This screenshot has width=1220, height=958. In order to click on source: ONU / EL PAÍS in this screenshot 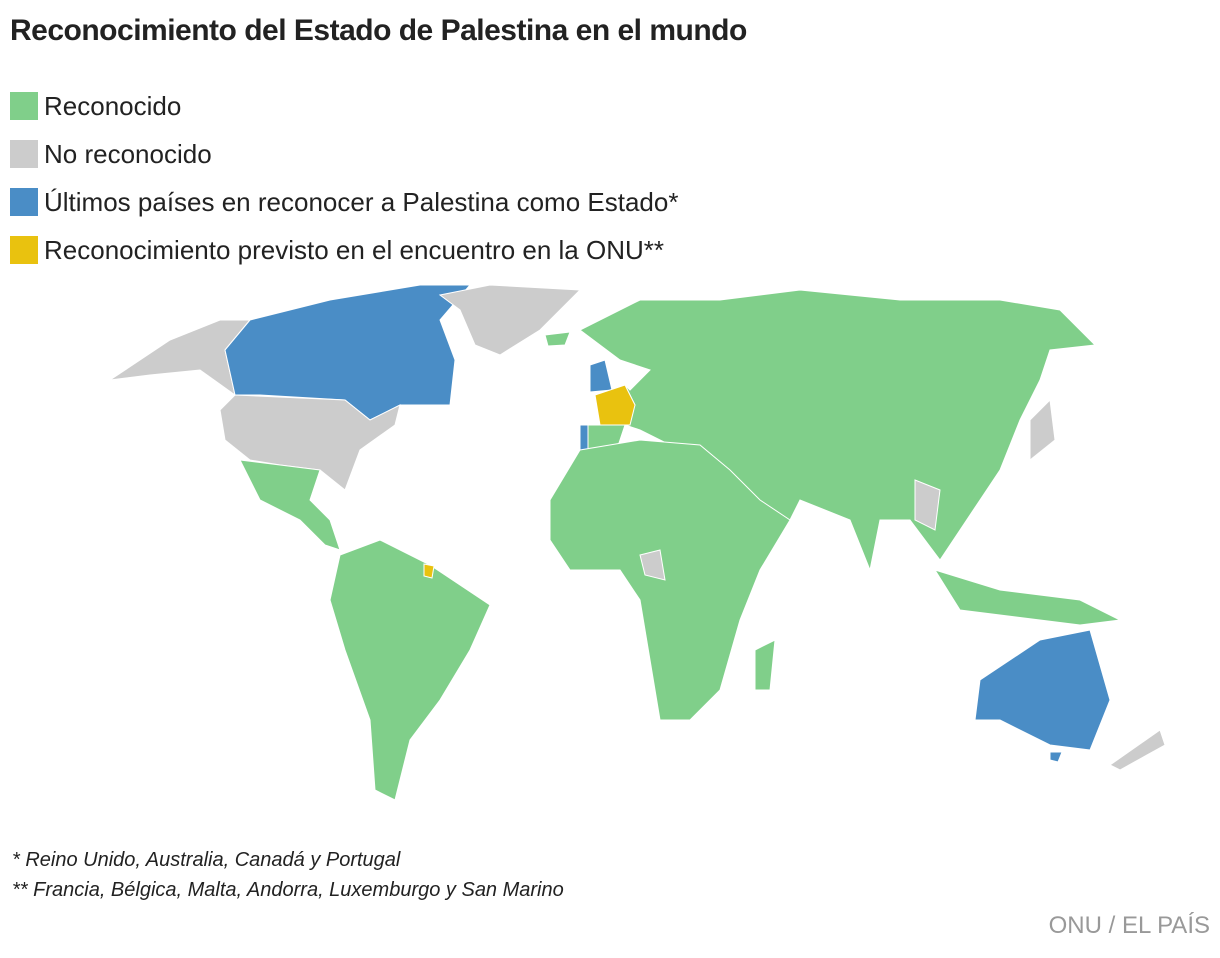, I will do `click(1129, 925)`.